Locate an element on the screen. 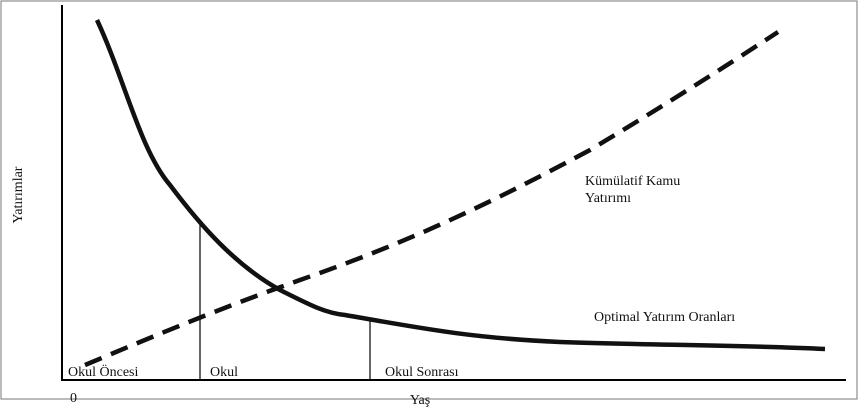 Image resolution: width=858 pixels, height=413 pixels. x-axis-label: Yaş is located at coordinates (420, 400).